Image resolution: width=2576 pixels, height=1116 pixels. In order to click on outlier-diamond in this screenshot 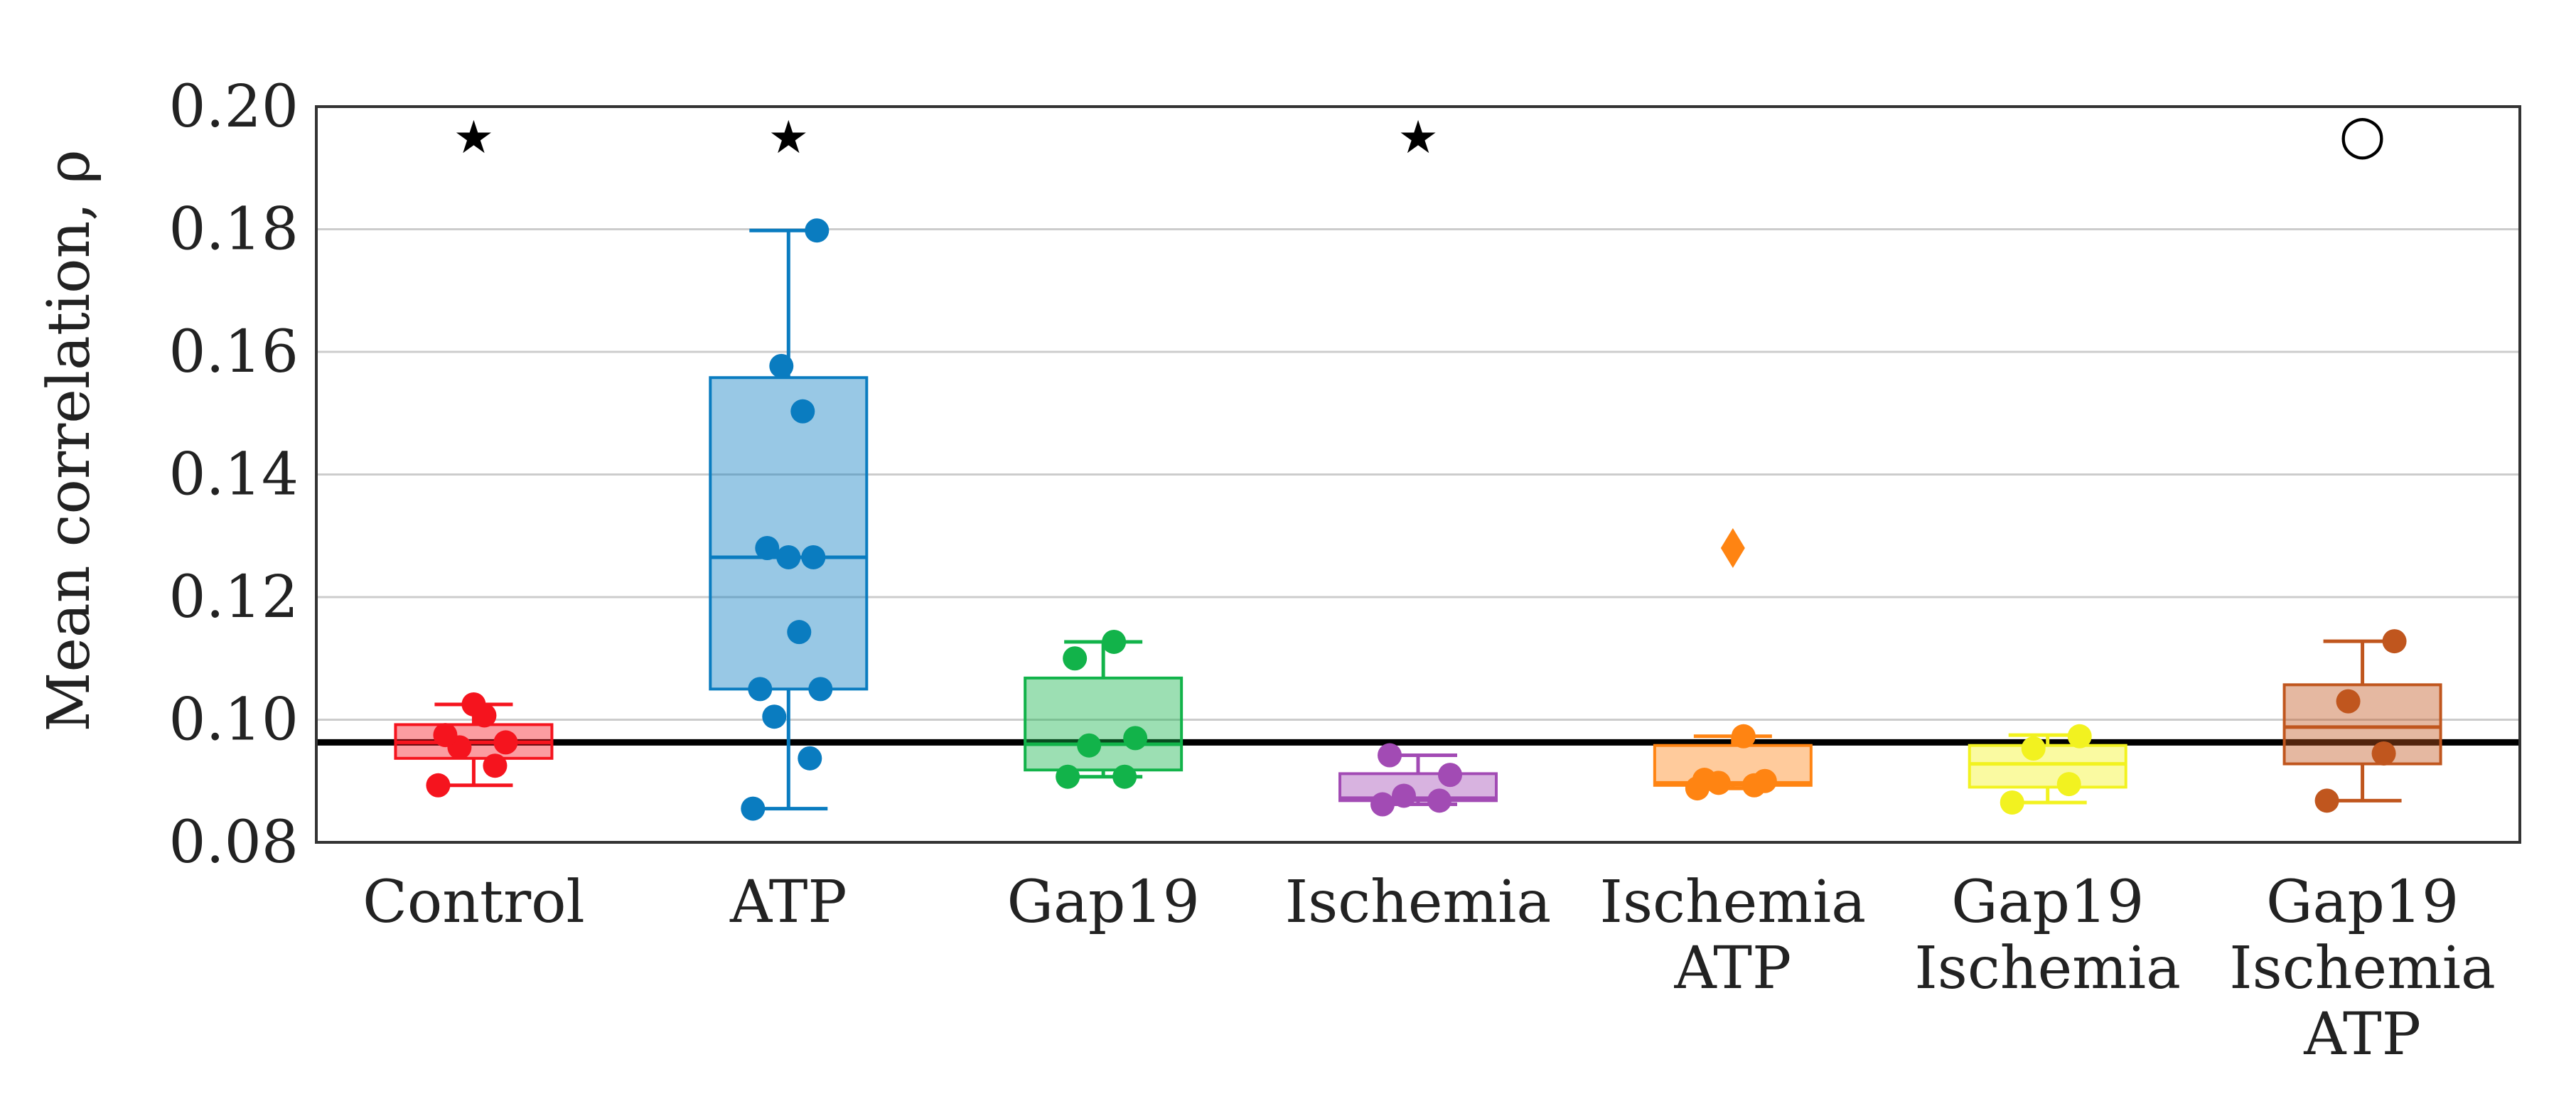, I will do `click(1732, 548)`.